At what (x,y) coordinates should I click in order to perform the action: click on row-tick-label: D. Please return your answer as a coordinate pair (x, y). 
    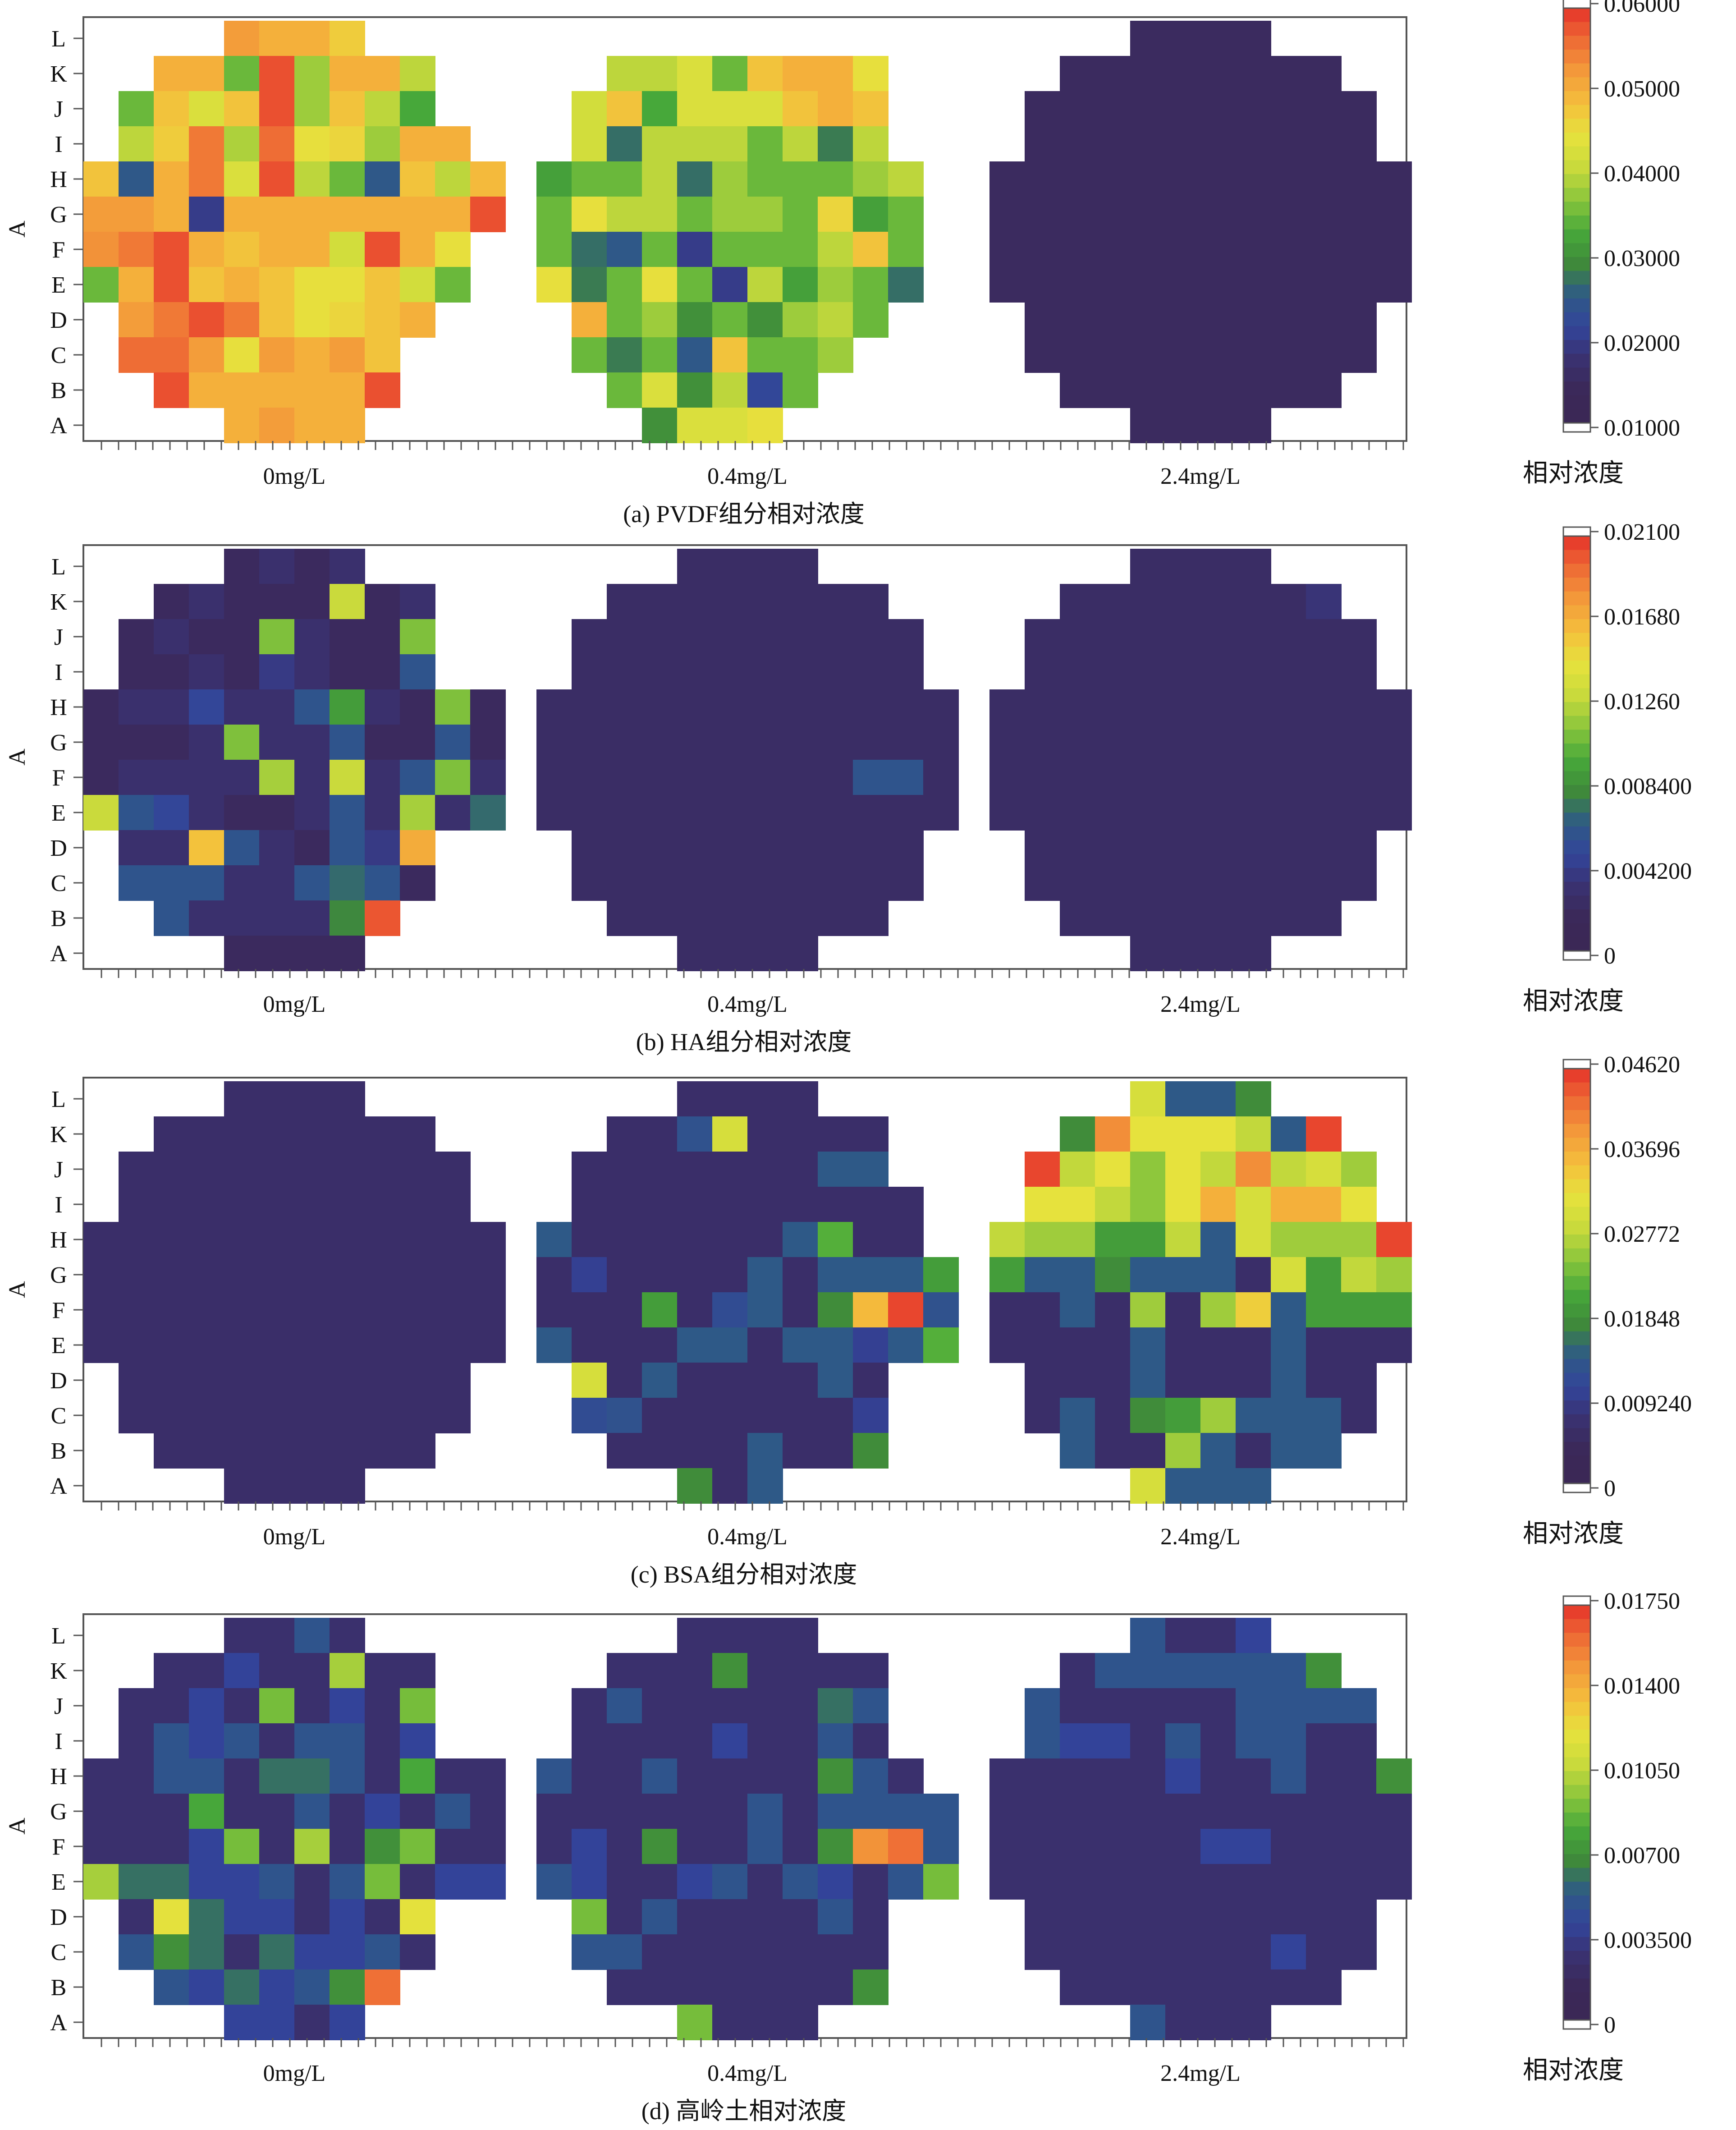
    Looking at the image, I should click on (59, 848).